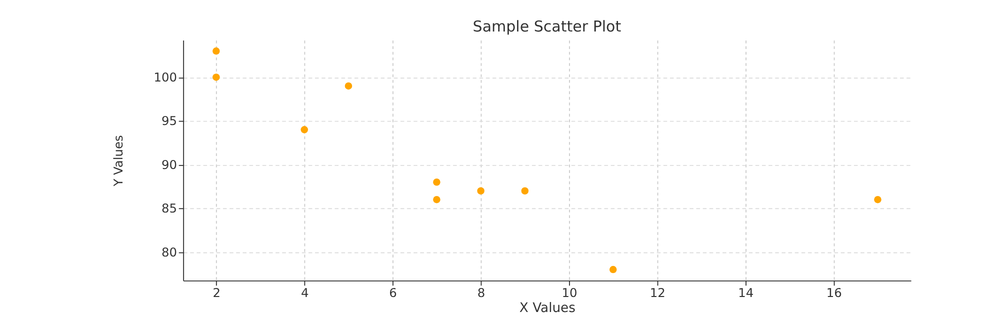  What do you see at coordinates (169, 209) in the screenshot?
I see `y-tick-label: 85` at bounding box center [169, 209].